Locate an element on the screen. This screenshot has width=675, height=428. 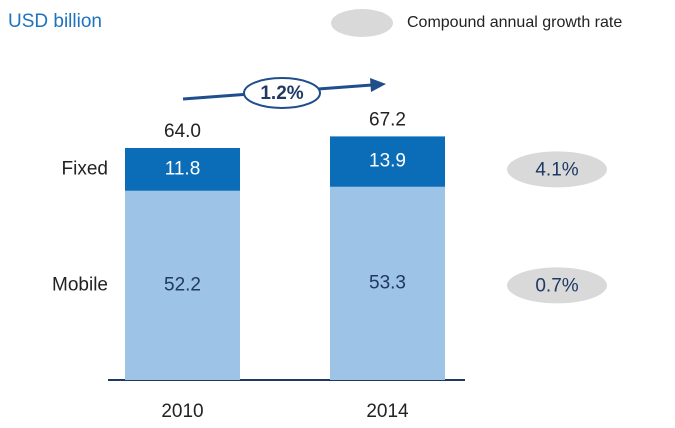
series-cagr: 4.1% is located at coordinates (556, 169).